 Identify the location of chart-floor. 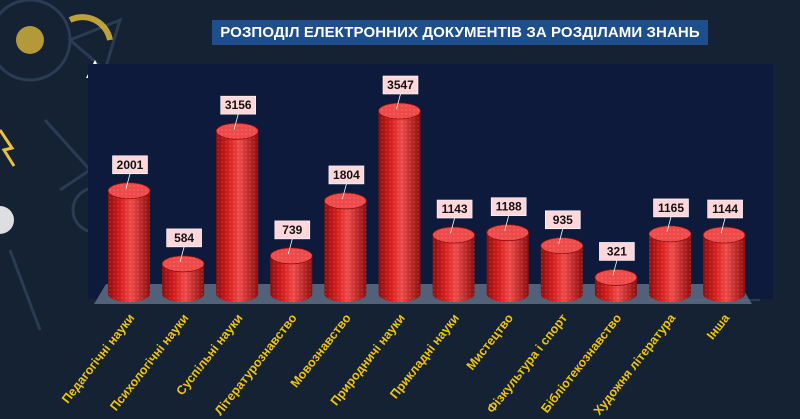
(423, 294).